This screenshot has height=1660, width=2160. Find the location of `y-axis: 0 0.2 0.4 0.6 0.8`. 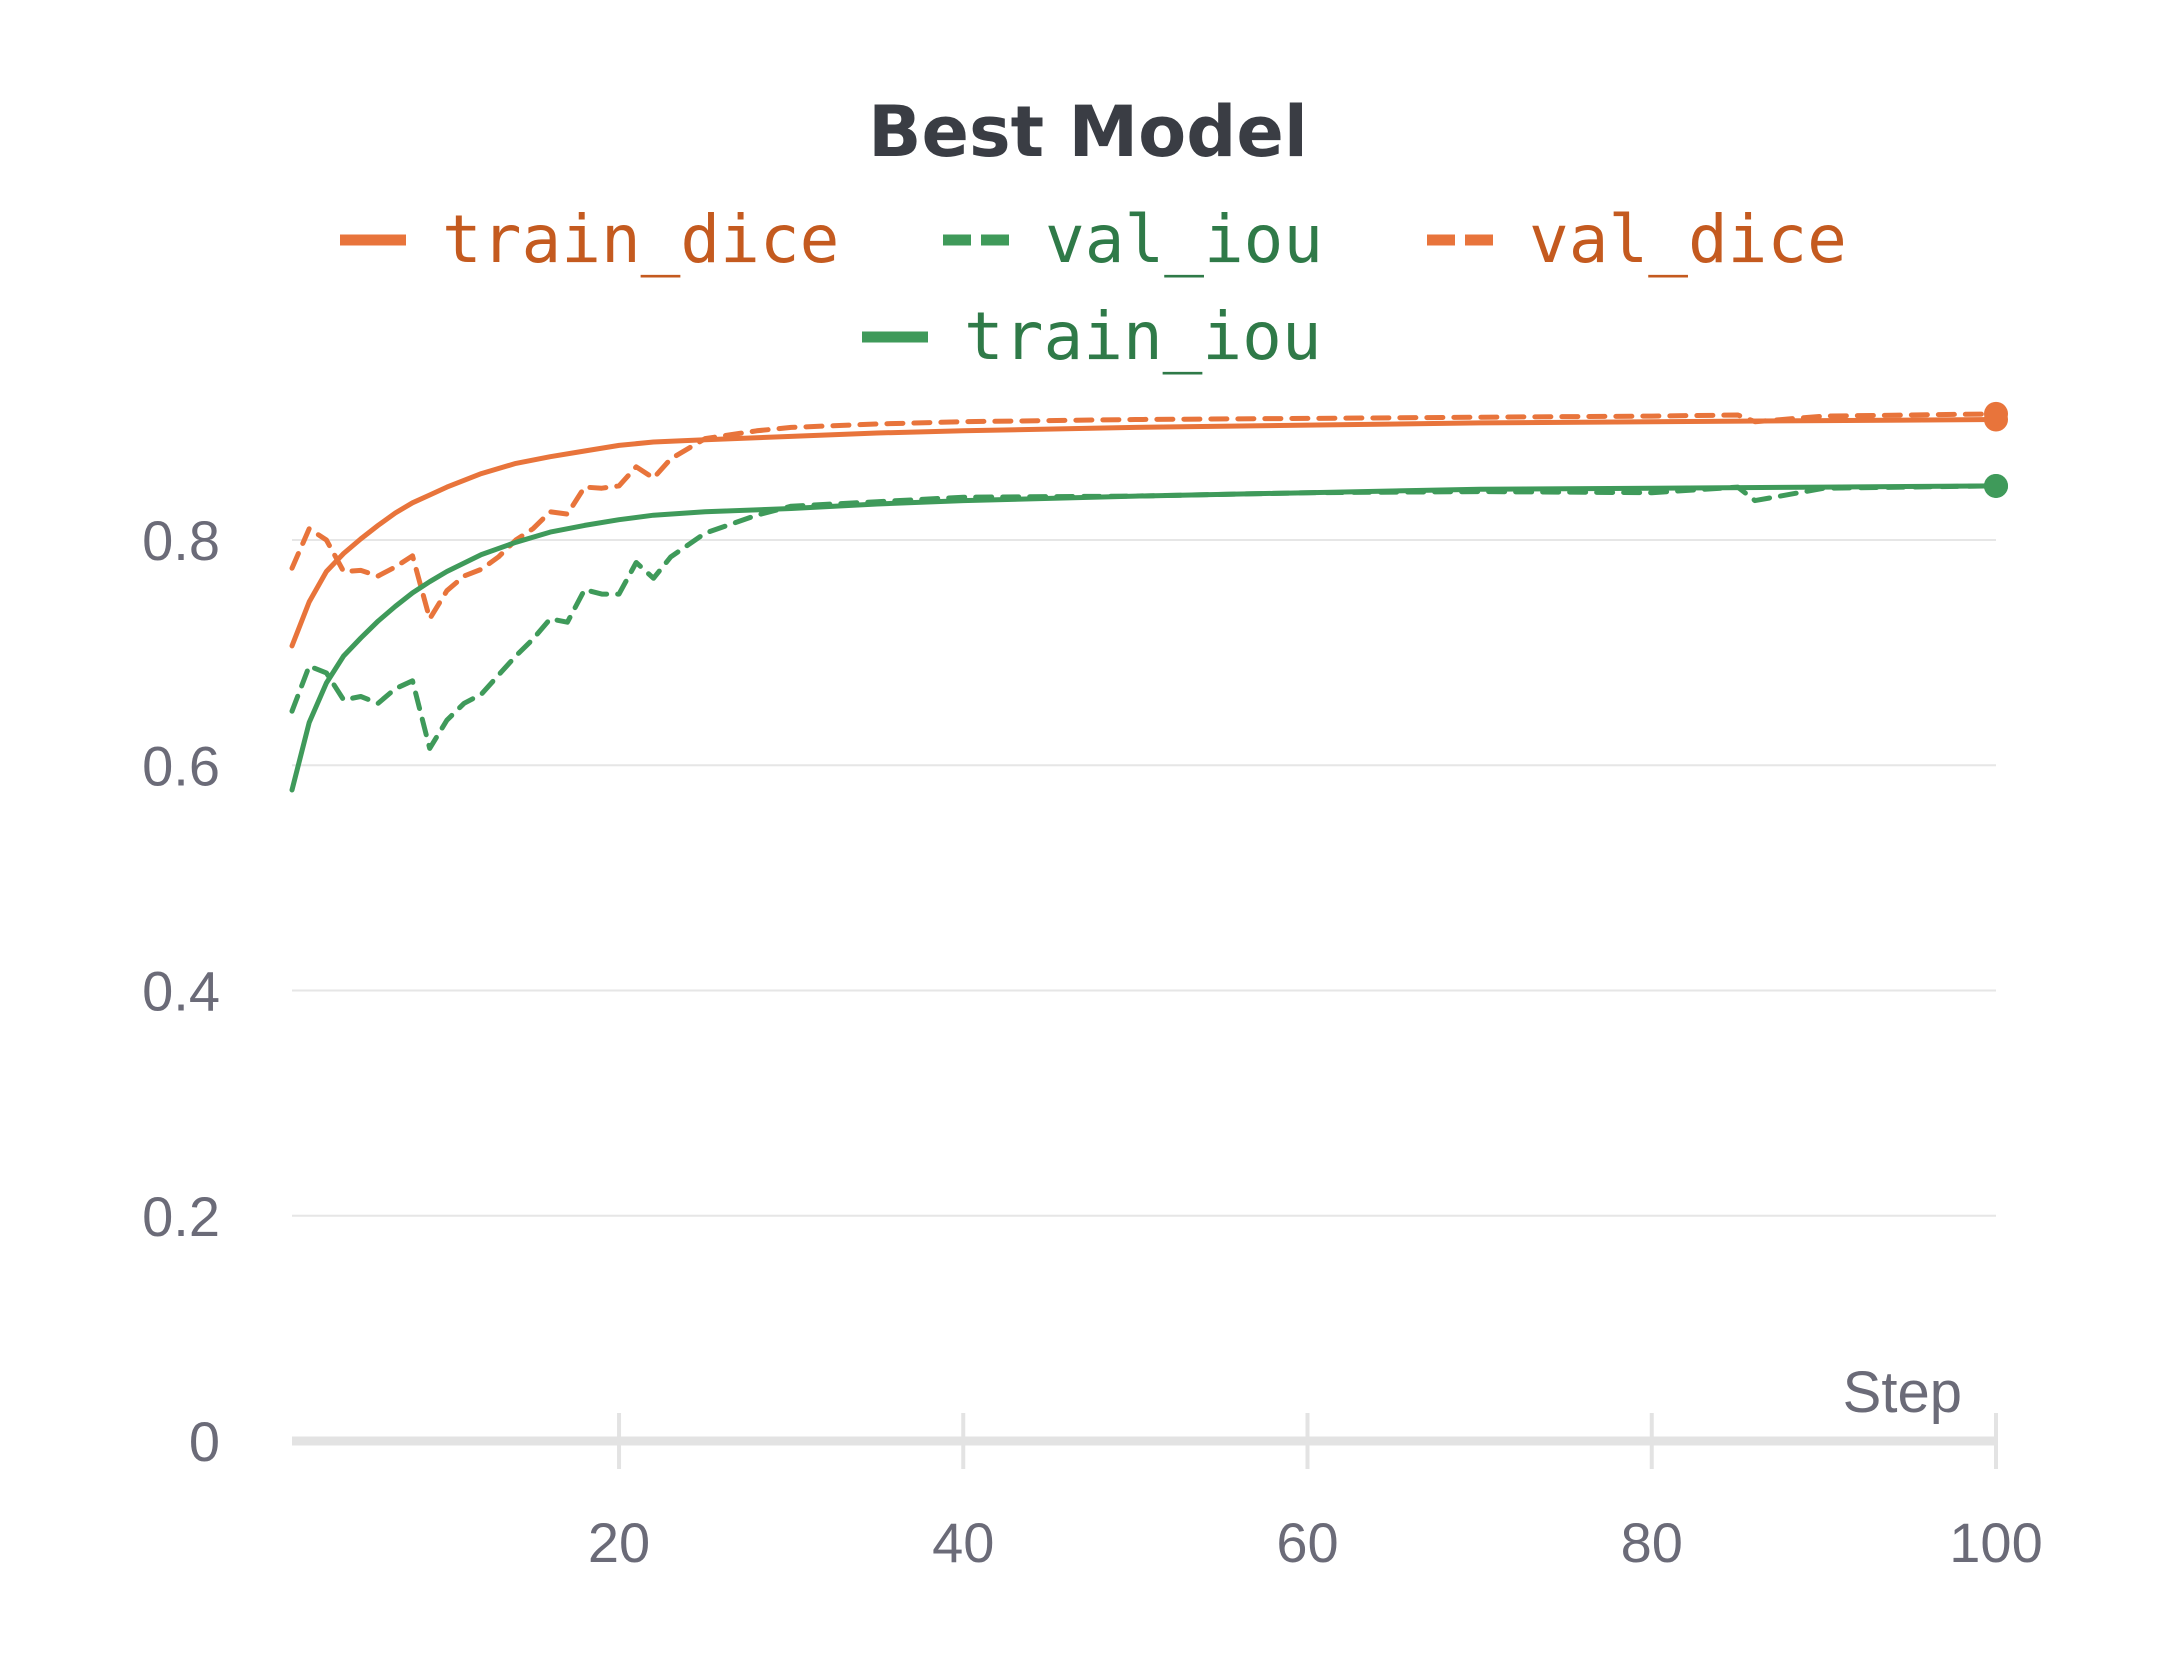

y-axis: 0 0.2 0.4 0.6 0.8 is located at coordinates (181, 991).